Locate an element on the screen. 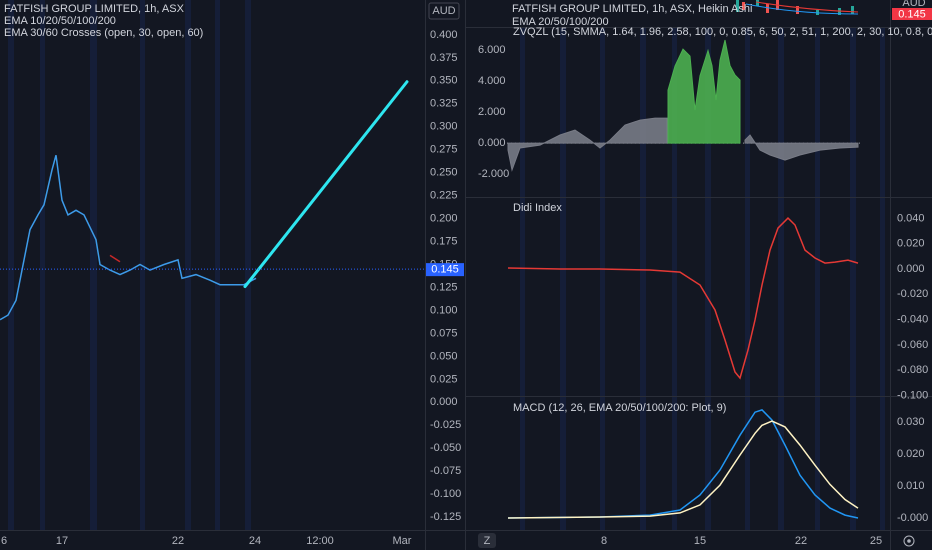 This screenshot has height=550, width=932. y-tick-label: 0.275 is located at coordinates (444, 150).